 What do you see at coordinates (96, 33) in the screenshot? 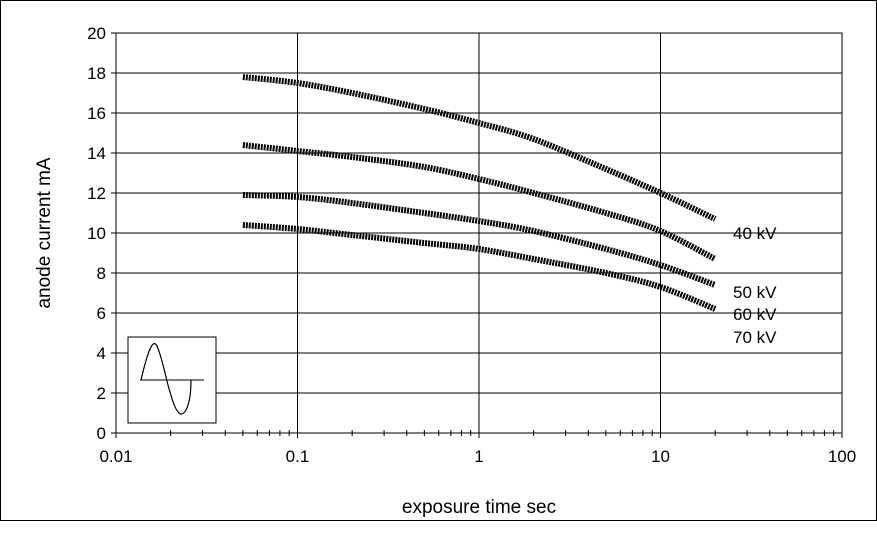
I see `y-tick-label: 20` at bounding box center [96, 33].